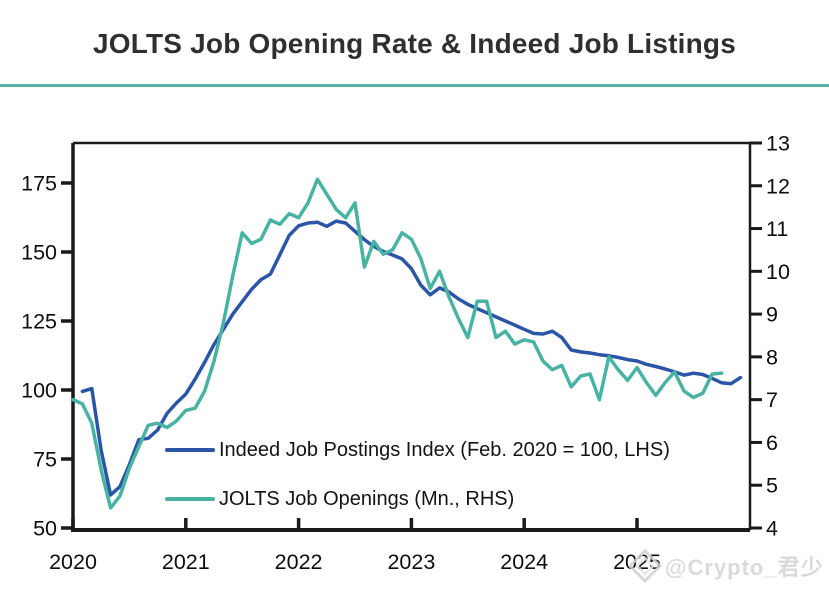 The image size is (829, 592). What do you see at coordinates (772, 529) in the screenshot?
I see `y-right-tick-label: 4` at bounding box center [772, 529].